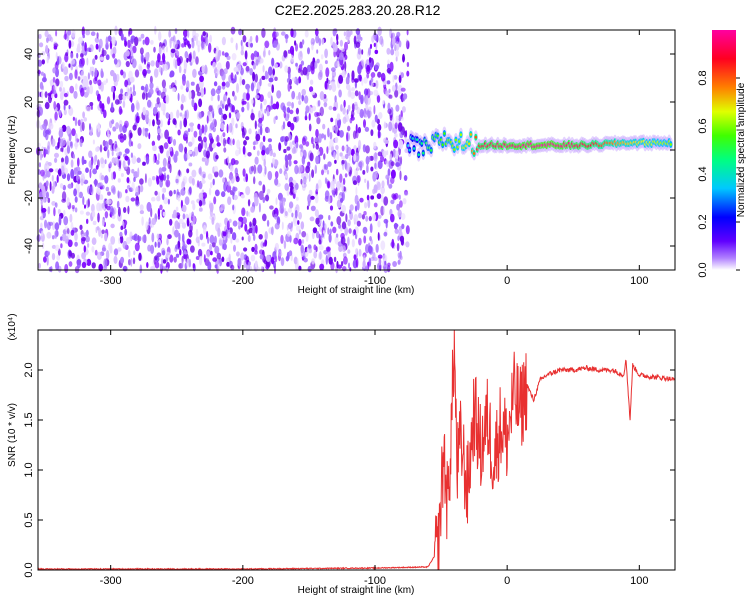 The width and height of the screenshot is (750, 600). I want to click on spectrogram-x-tick-label: -300, so click(111, 281).